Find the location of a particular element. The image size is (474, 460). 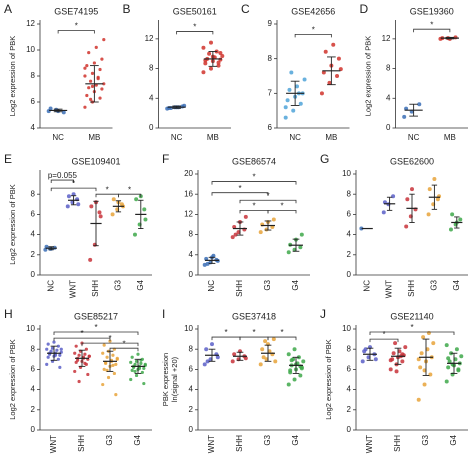

panel-letter: A is located at coordinates (8, 9).